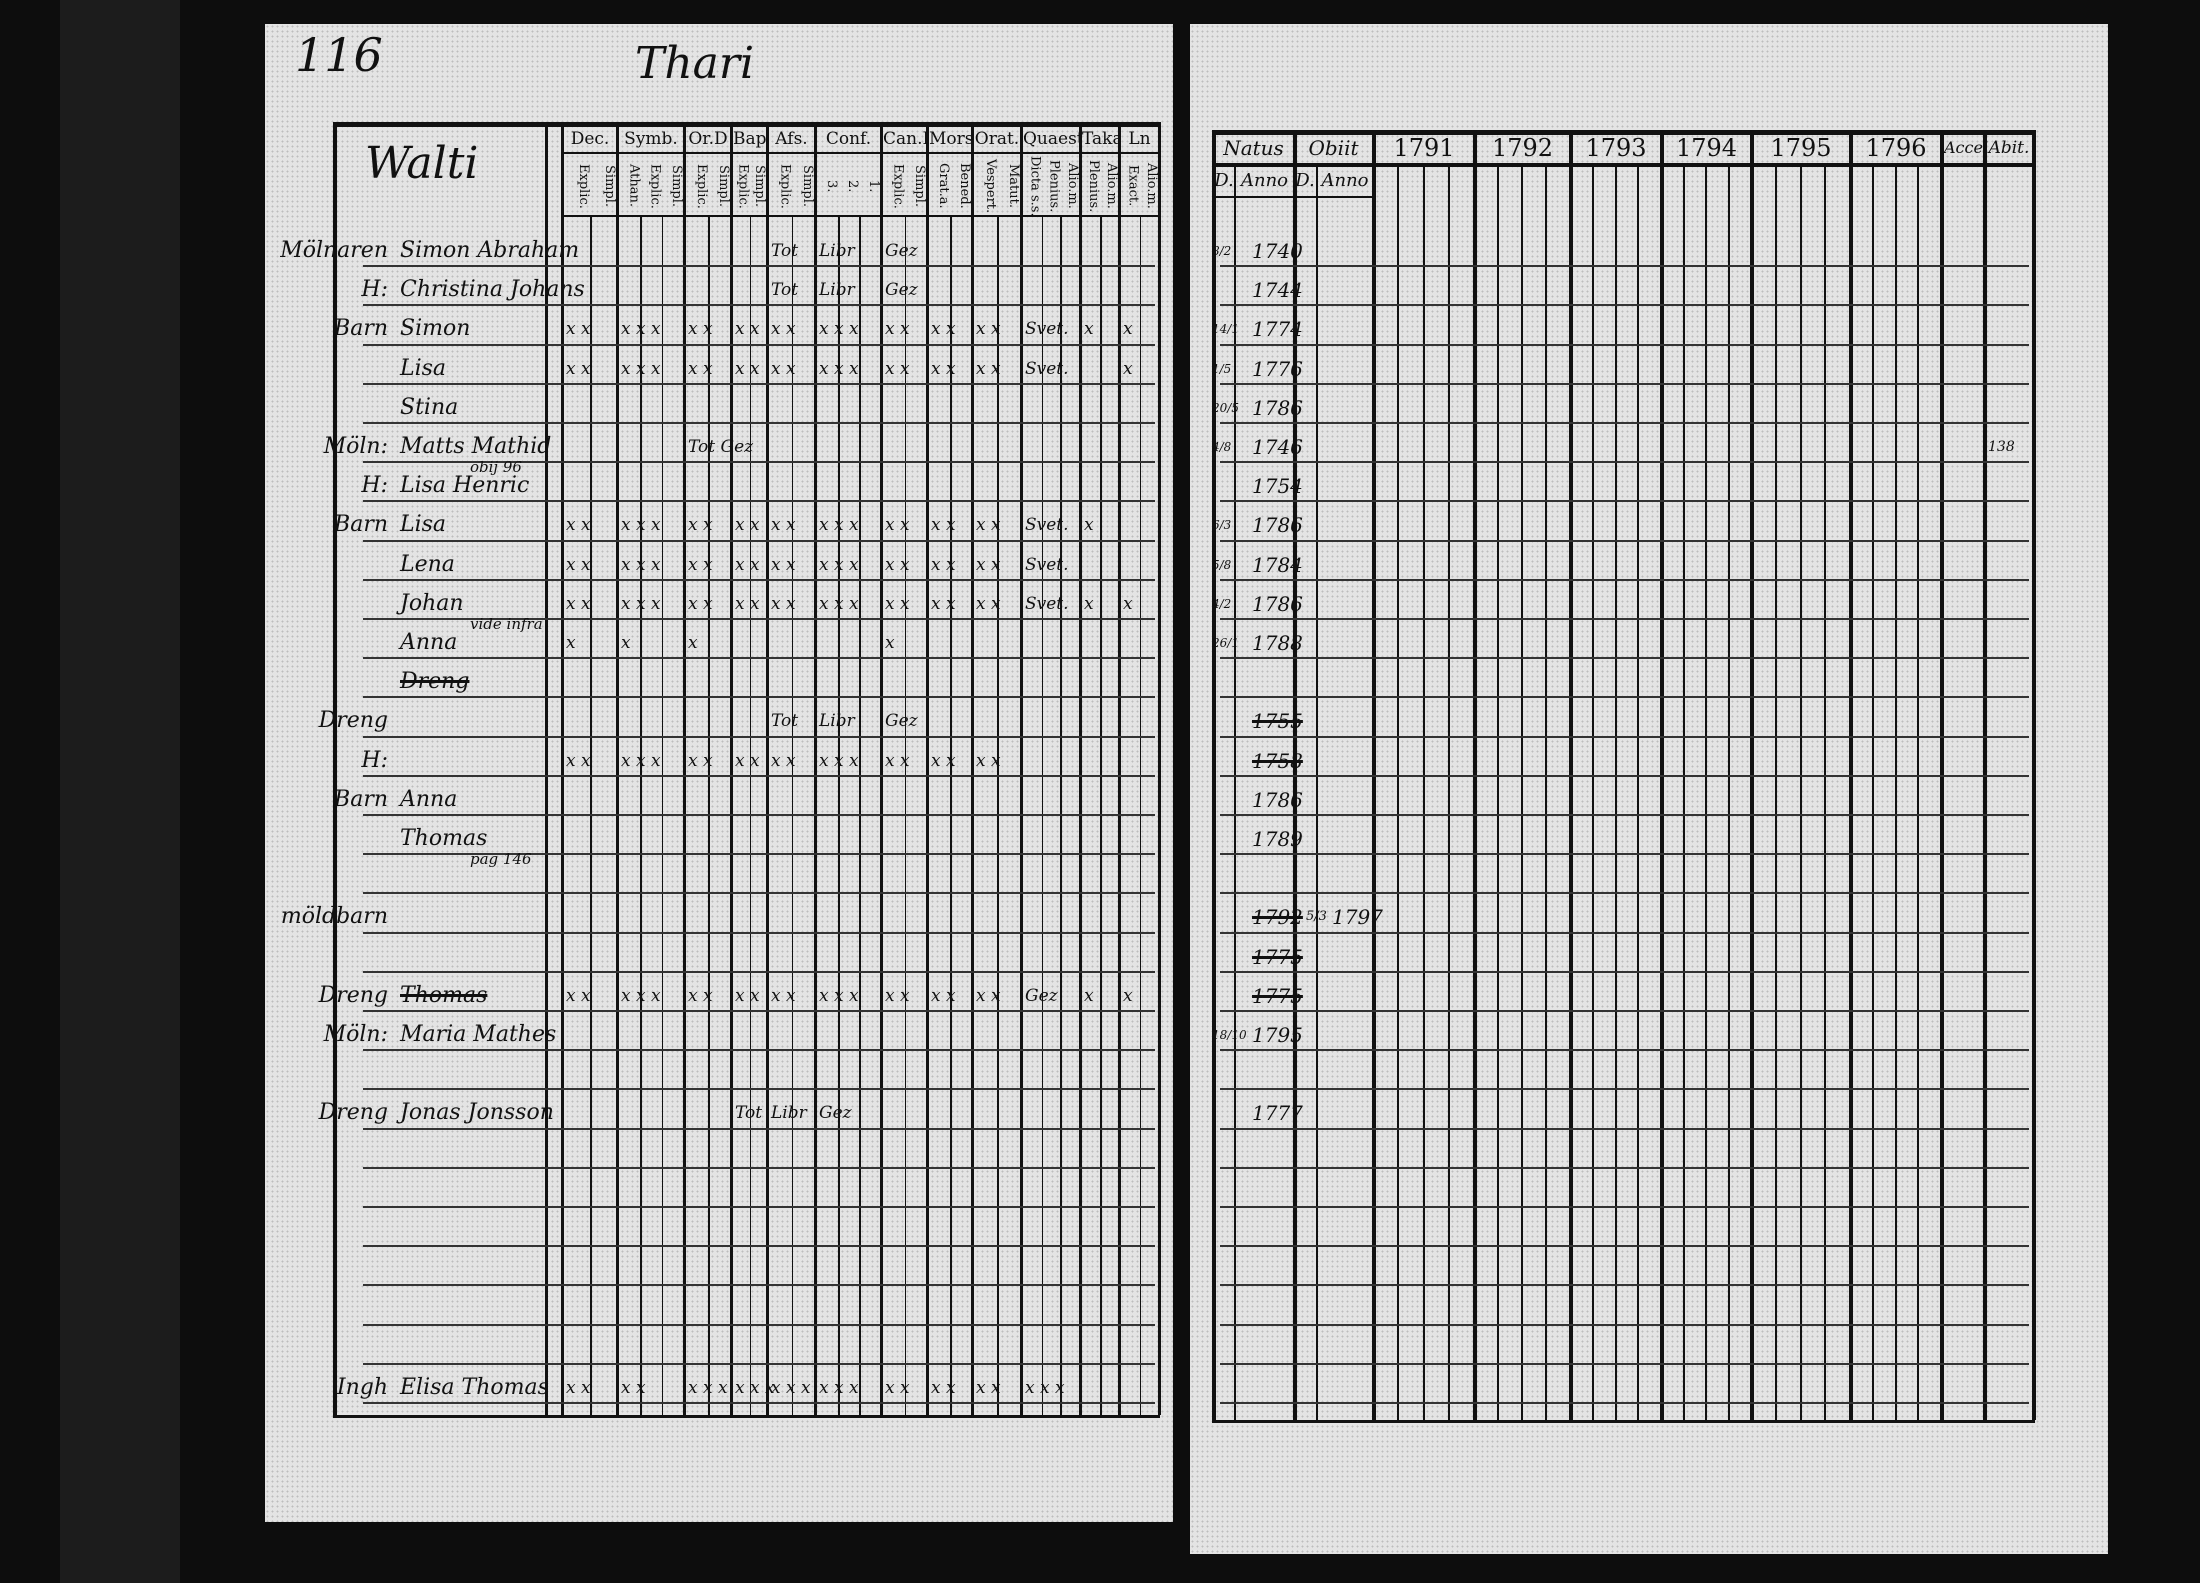 The height and width of the screenshot is (1583, 2200). What do you see at coordinates (476, 446) in the screenshot?
I see `person-name: Matts Mathid` at bounding box center [476, 446].